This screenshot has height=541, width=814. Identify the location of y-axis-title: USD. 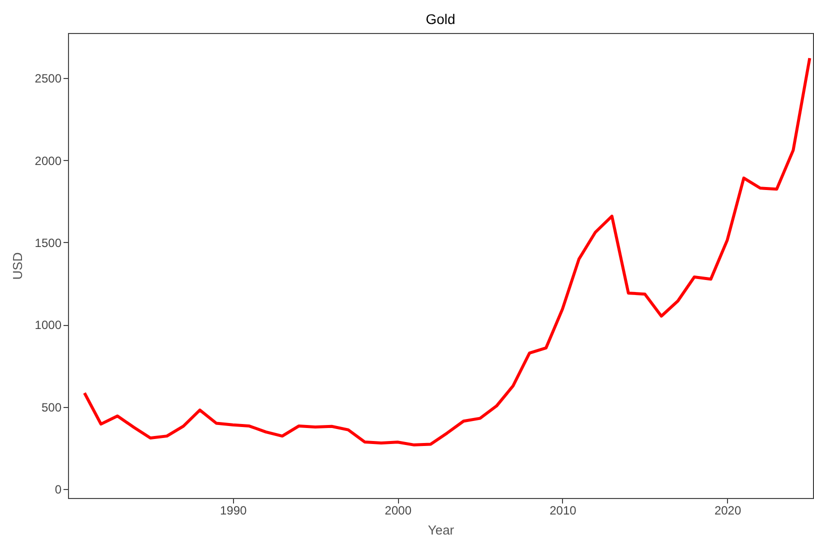
(17, 266).